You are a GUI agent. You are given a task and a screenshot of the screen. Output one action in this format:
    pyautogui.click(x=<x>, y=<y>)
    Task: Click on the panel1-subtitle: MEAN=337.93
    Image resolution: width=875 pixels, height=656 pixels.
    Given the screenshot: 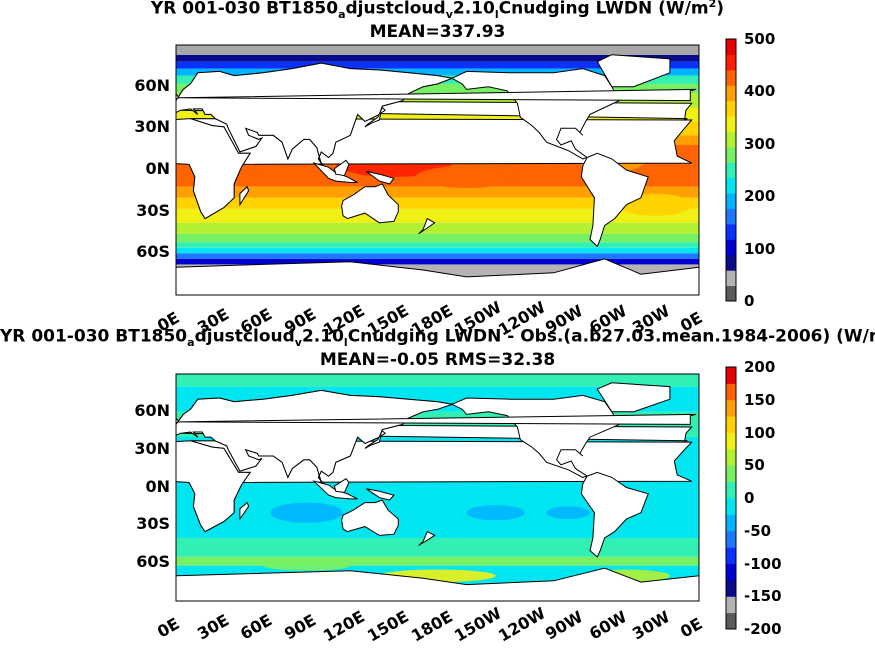 What is the action you would take?
    pyautogui.click(x=437, y=32)
    